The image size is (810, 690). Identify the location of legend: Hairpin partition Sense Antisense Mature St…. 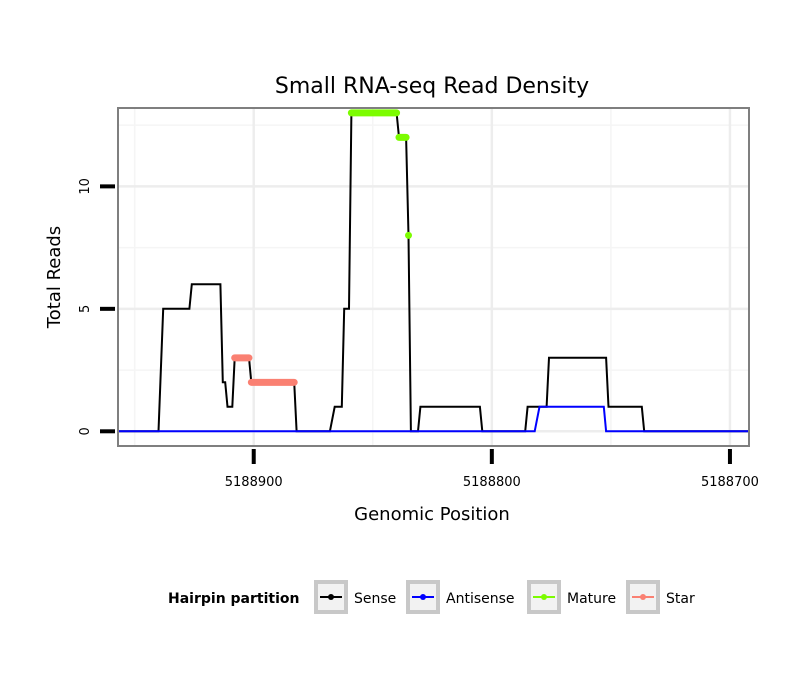
(431, 597).